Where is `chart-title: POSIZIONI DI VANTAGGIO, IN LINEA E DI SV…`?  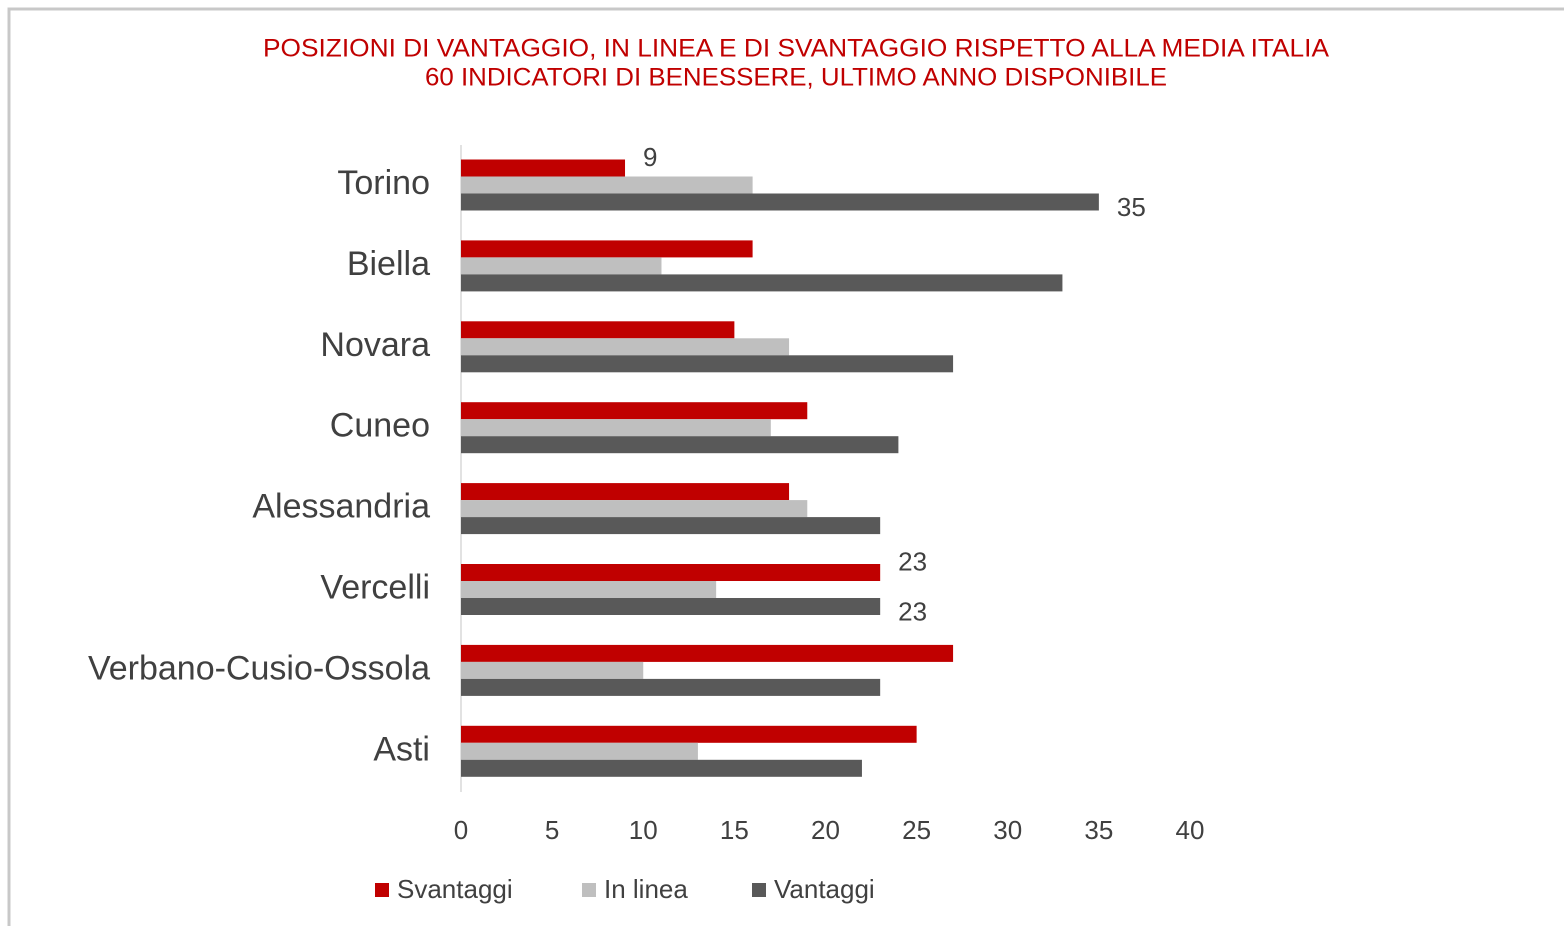
chart-title: POSIZIONI DI VANTAGGIO, IN LINEA E DI SV… is located at coordinates (796, 49).